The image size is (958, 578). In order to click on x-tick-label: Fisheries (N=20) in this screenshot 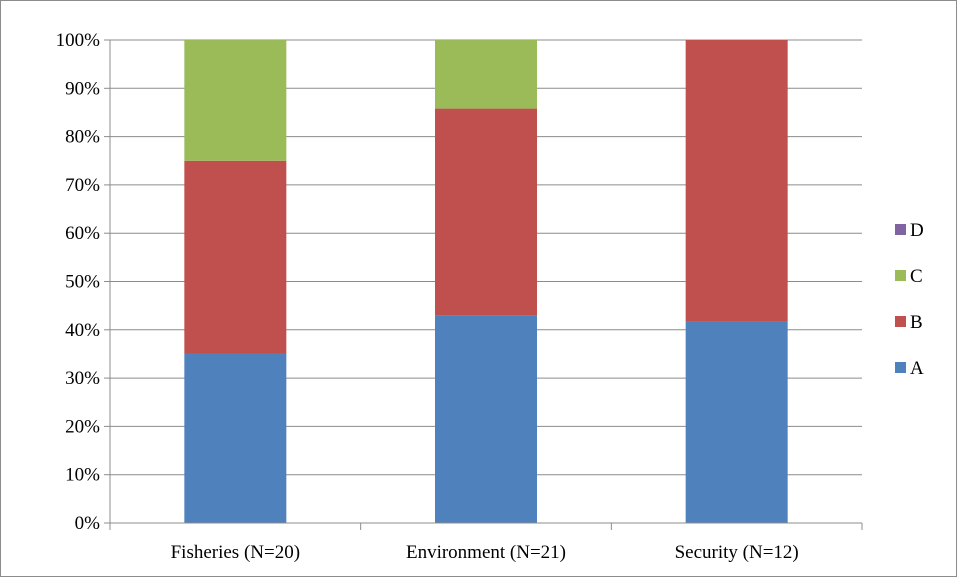, I will do `click(235, 552)`.